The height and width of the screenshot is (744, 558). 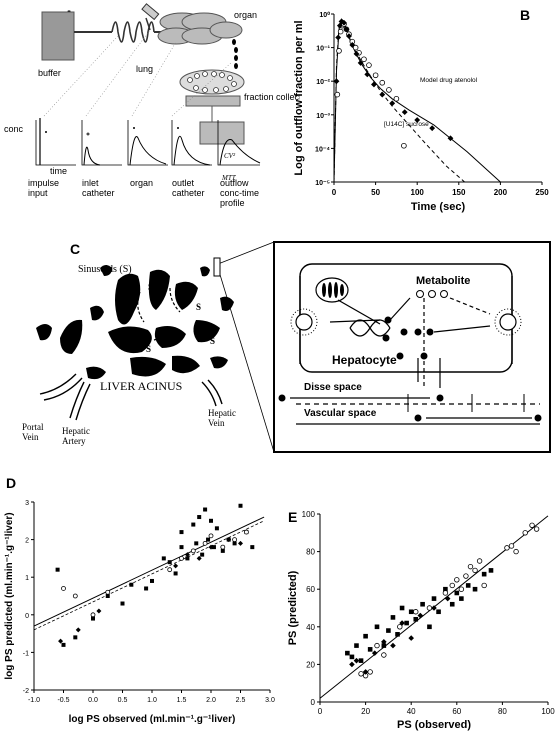 I want to click on y-tick-label: 40, so click(x=310, y=627).